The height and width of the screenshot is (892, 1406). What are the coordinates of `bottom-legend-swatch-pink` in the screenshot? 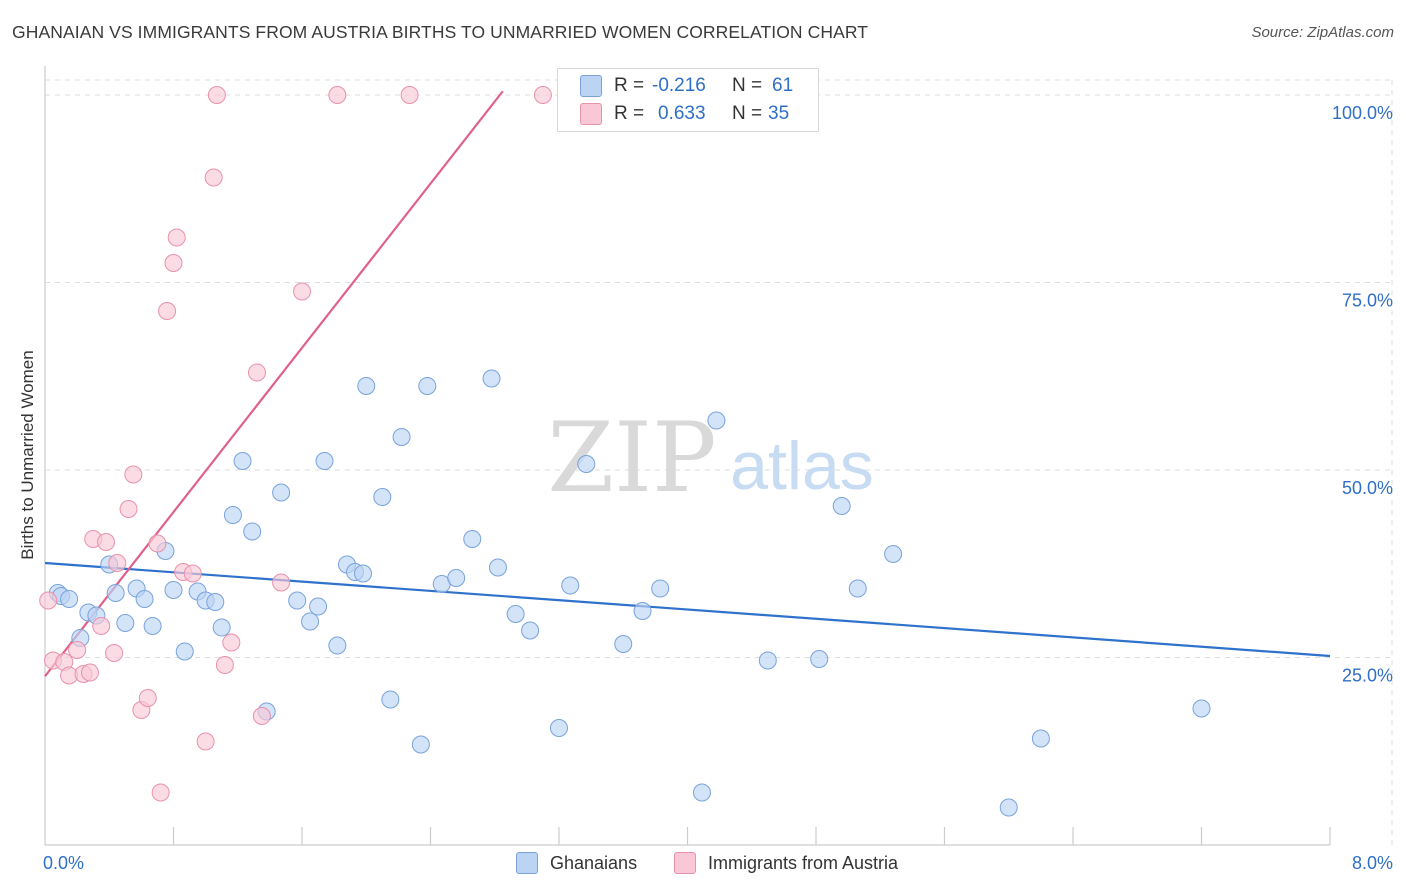 It's located at (685, 863).